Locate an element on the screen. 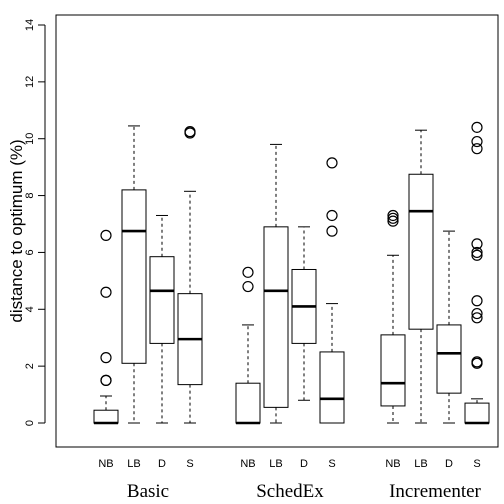 Image resolution: width=504 pixels, height=504 pixels. x-group-label: Basic is located at coordinates (148, 491).